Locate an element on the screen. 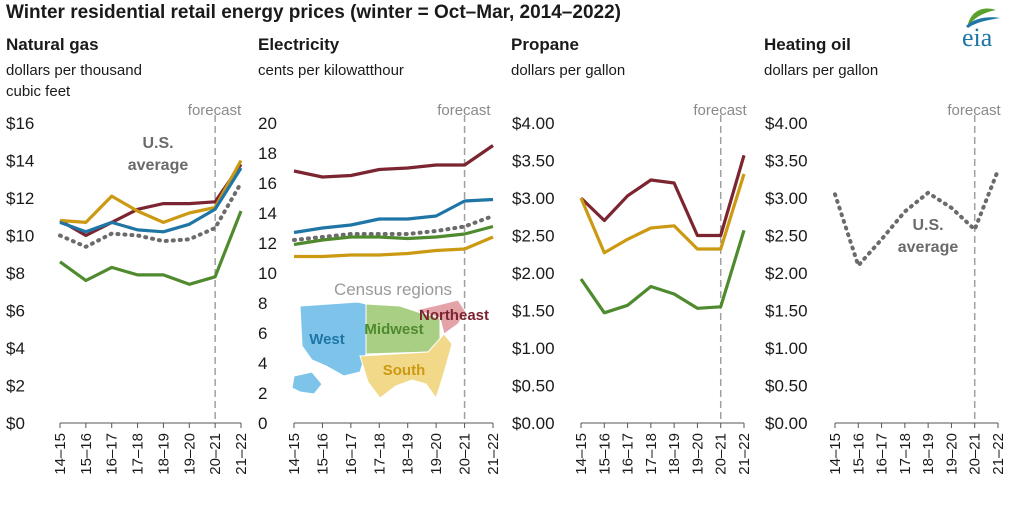 Image resolution: width=1024 pixels, height=508 pixels. electricity-xtick-label: 21–22 is located at coordinates (493, 454).